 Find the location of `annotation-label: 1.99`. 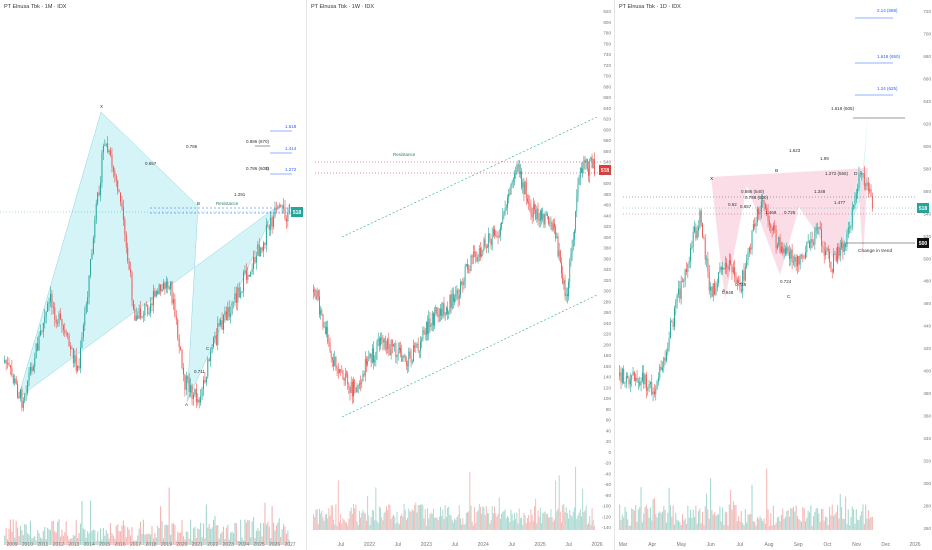

annotation-label: 1.99 is located at coordinates (824, 158).